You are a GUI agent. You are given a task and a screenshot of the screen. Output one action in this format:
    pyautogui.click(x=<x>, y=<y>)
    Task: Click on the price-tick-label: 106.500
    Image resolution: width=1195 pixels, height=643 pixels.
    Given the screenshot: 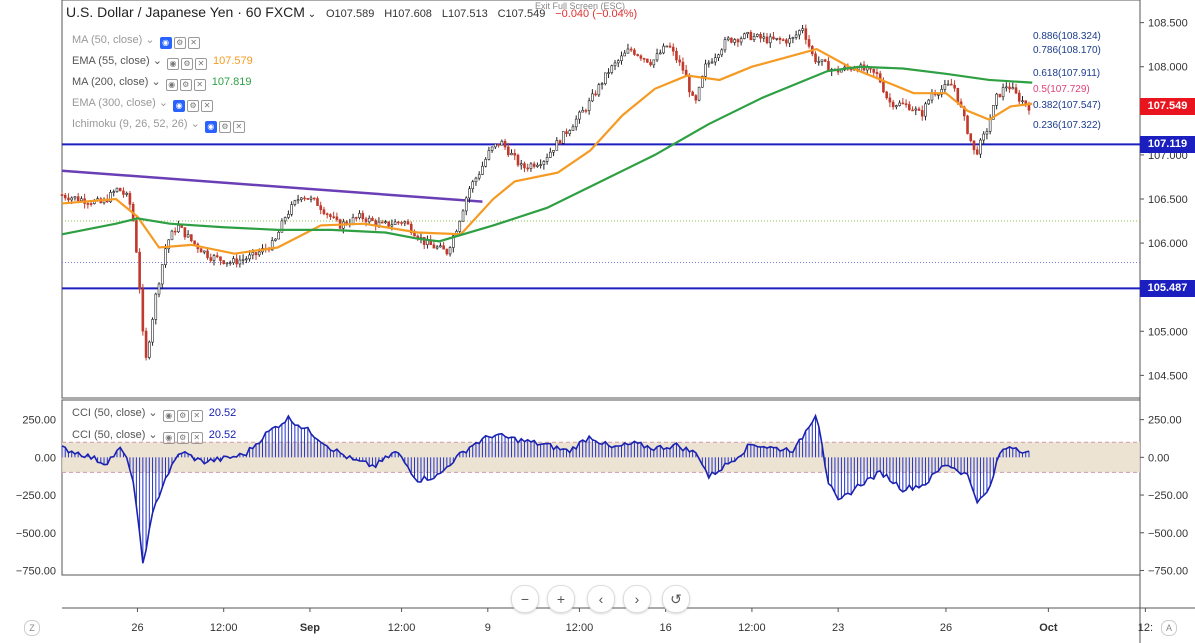 What is the action you would take?
    pyautogui.click(x=1168, y=200)
    